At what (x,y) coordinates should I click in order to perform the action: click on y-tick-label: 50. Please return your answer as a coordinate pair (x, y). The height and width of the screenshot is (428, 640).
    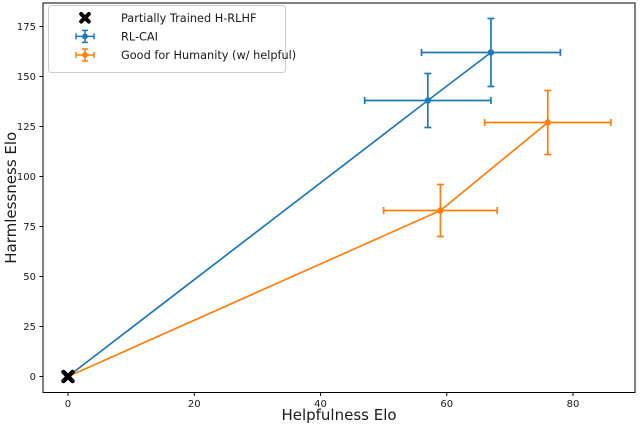
    Looking at the image, I should click on (29, 277).